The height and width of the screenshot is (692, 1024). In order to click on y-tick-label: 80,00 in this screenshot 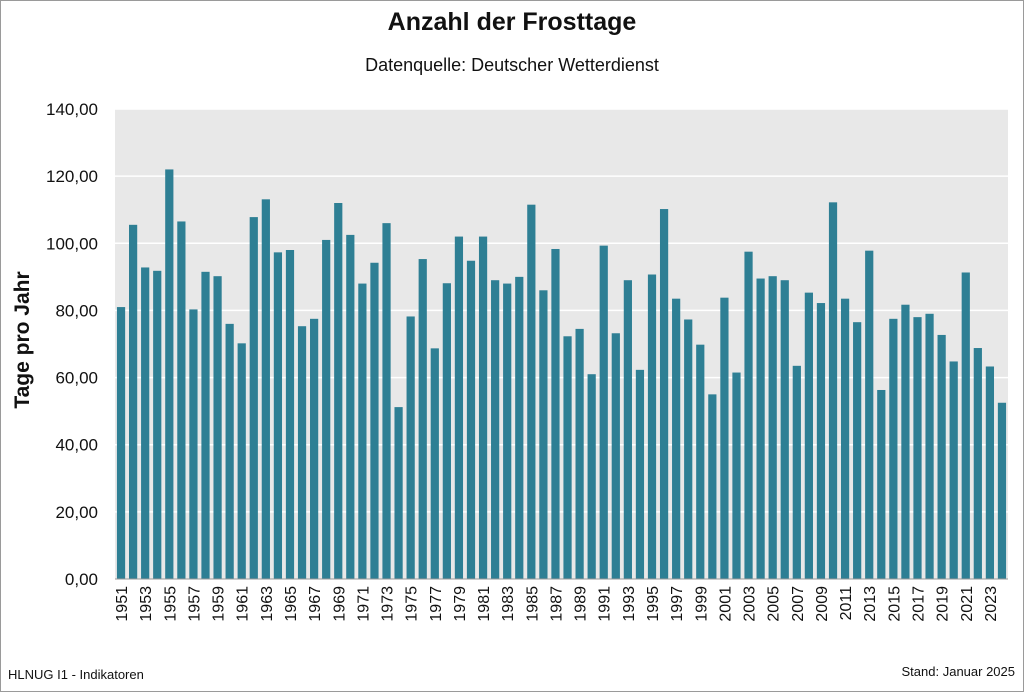, I will do `click(76, 310)`.